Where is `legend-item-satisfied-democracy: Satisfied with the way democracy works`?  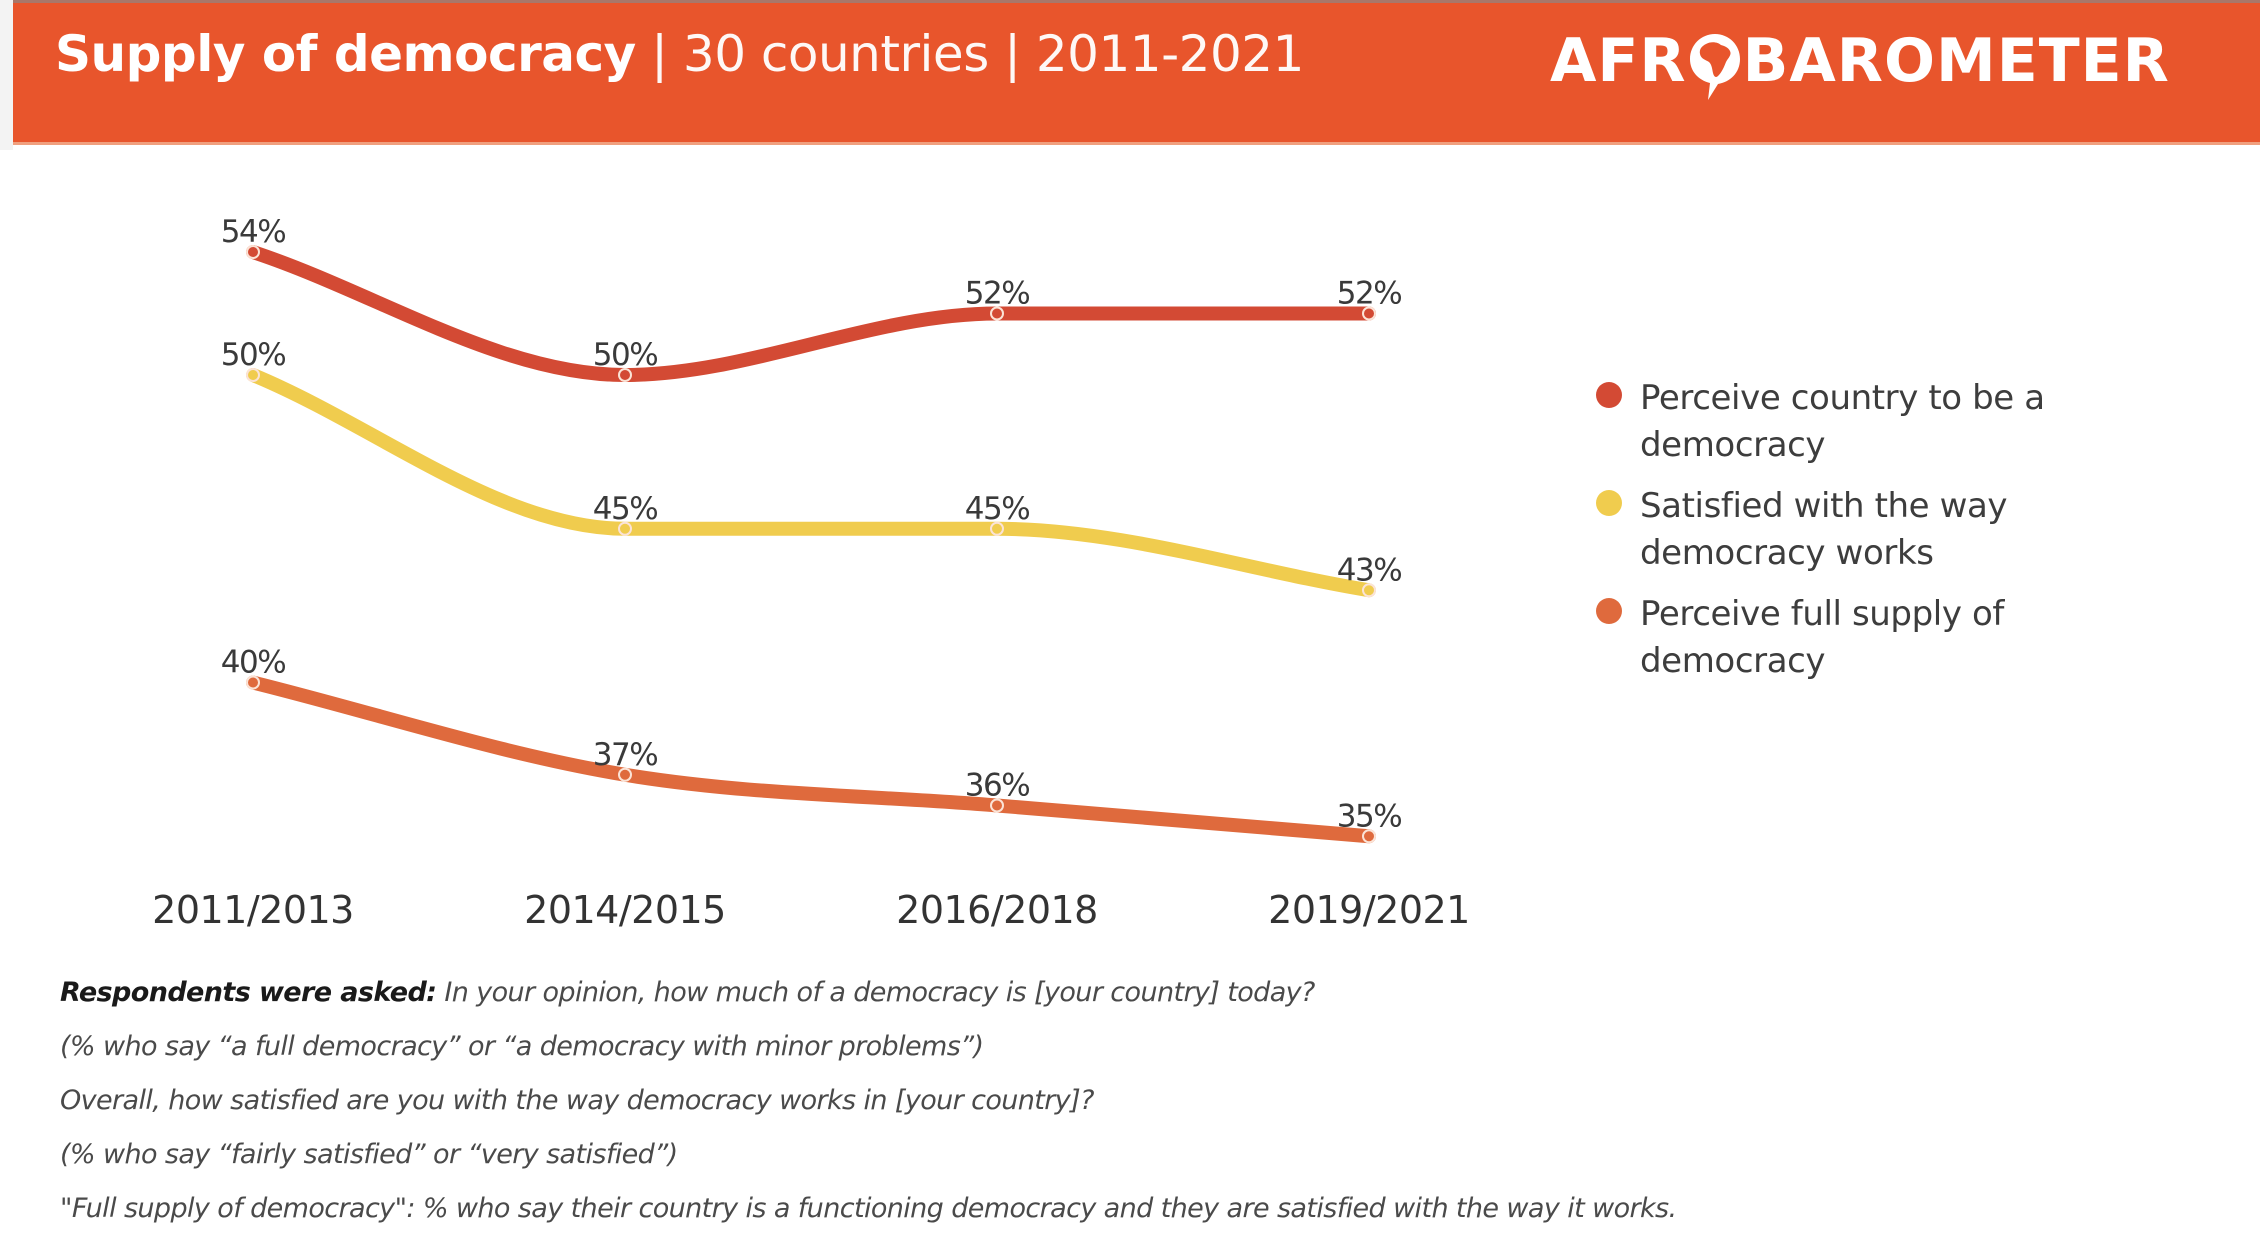 legend-item-satisfied-democracy: Satisfied with the way democracy works is located at coordinates (1876, 530).